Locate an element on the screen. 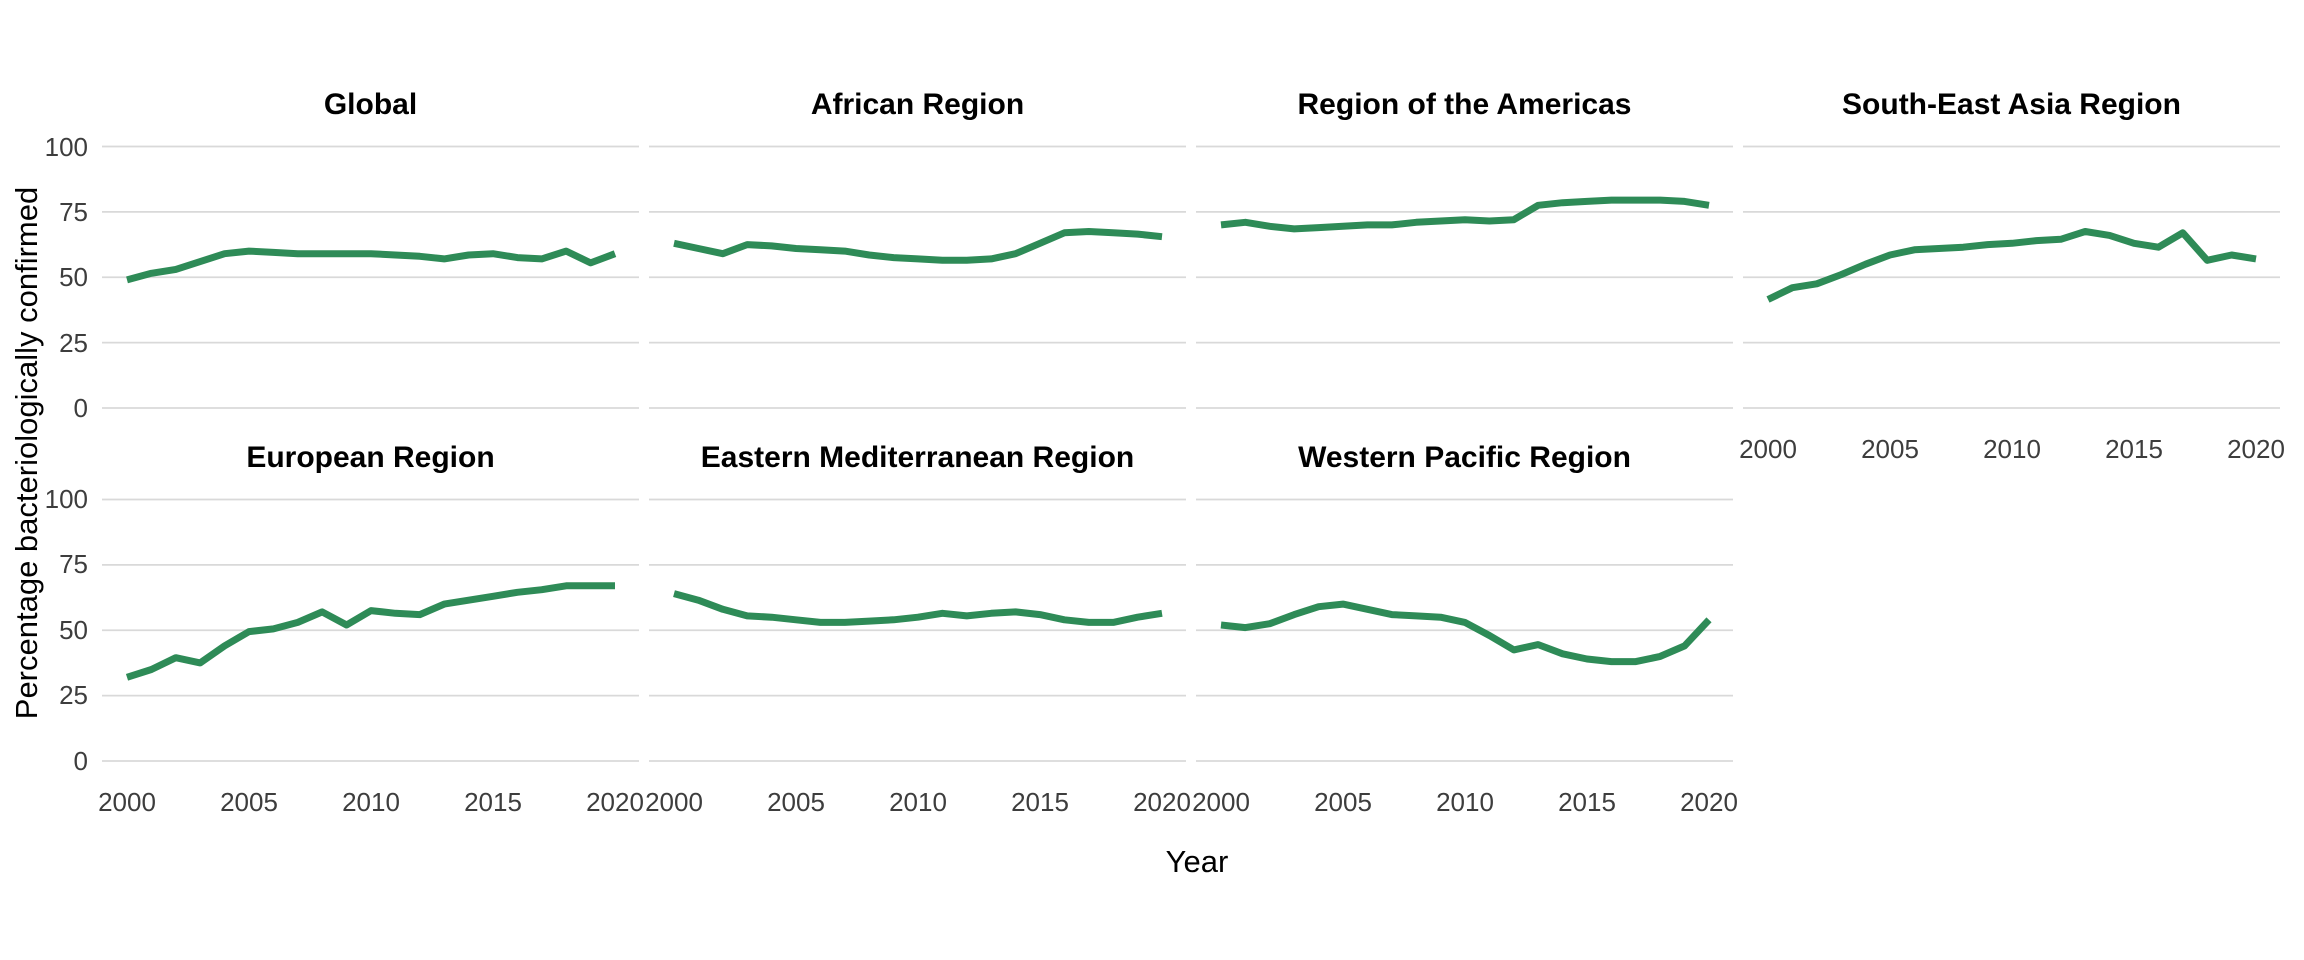 This screenshot has width=2304, height=960. panel-region-of-the-americas is located at coordinates (1464, 277).